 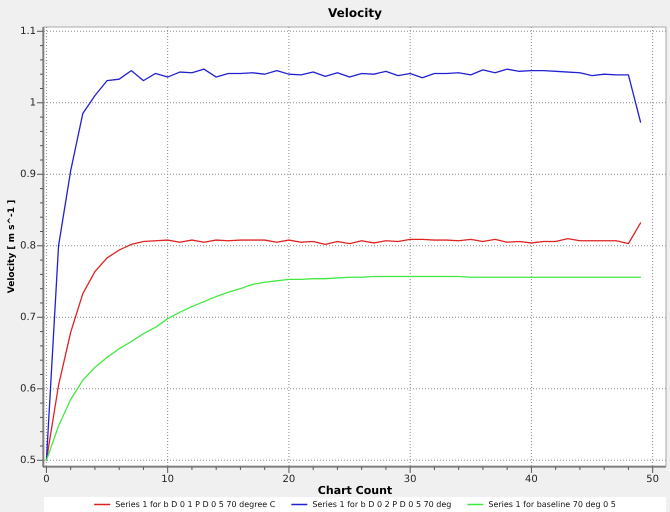 What do you see at coordinates (195, 504) in the screenshot?
I see `legend-label: Series 1 for b D 0 1 P D 0 5 70 degree C` at bounding box center [195, 504].